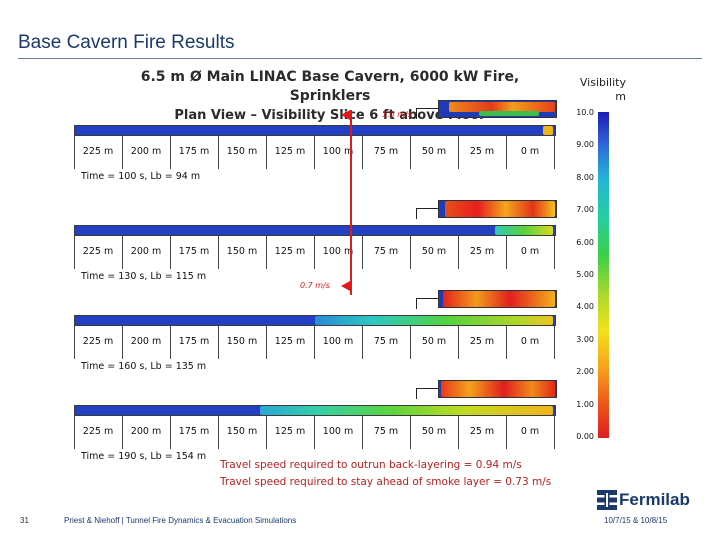 The height and width of the screenshot is (540, 720). What do you see at coordinates (620, 96) in the screenshot?
I see `colorbar-unit: m` at bounding box center [620, 96].